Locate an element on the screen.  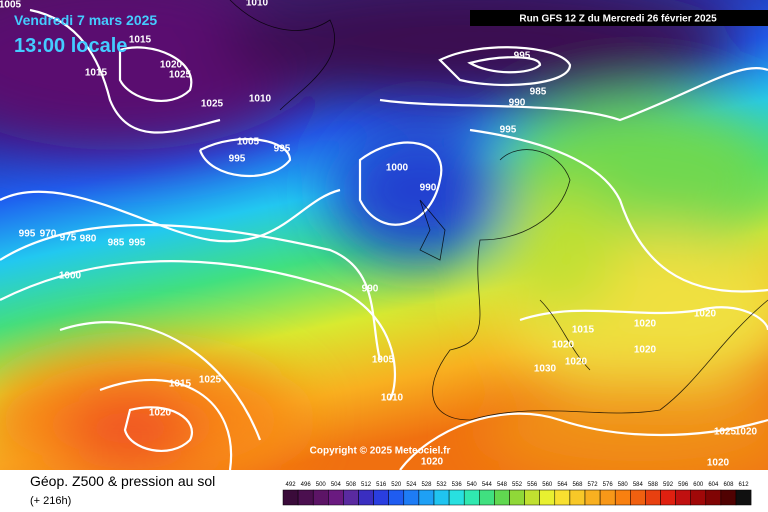
scale-label: 560 is located at coordinates (547, 485).